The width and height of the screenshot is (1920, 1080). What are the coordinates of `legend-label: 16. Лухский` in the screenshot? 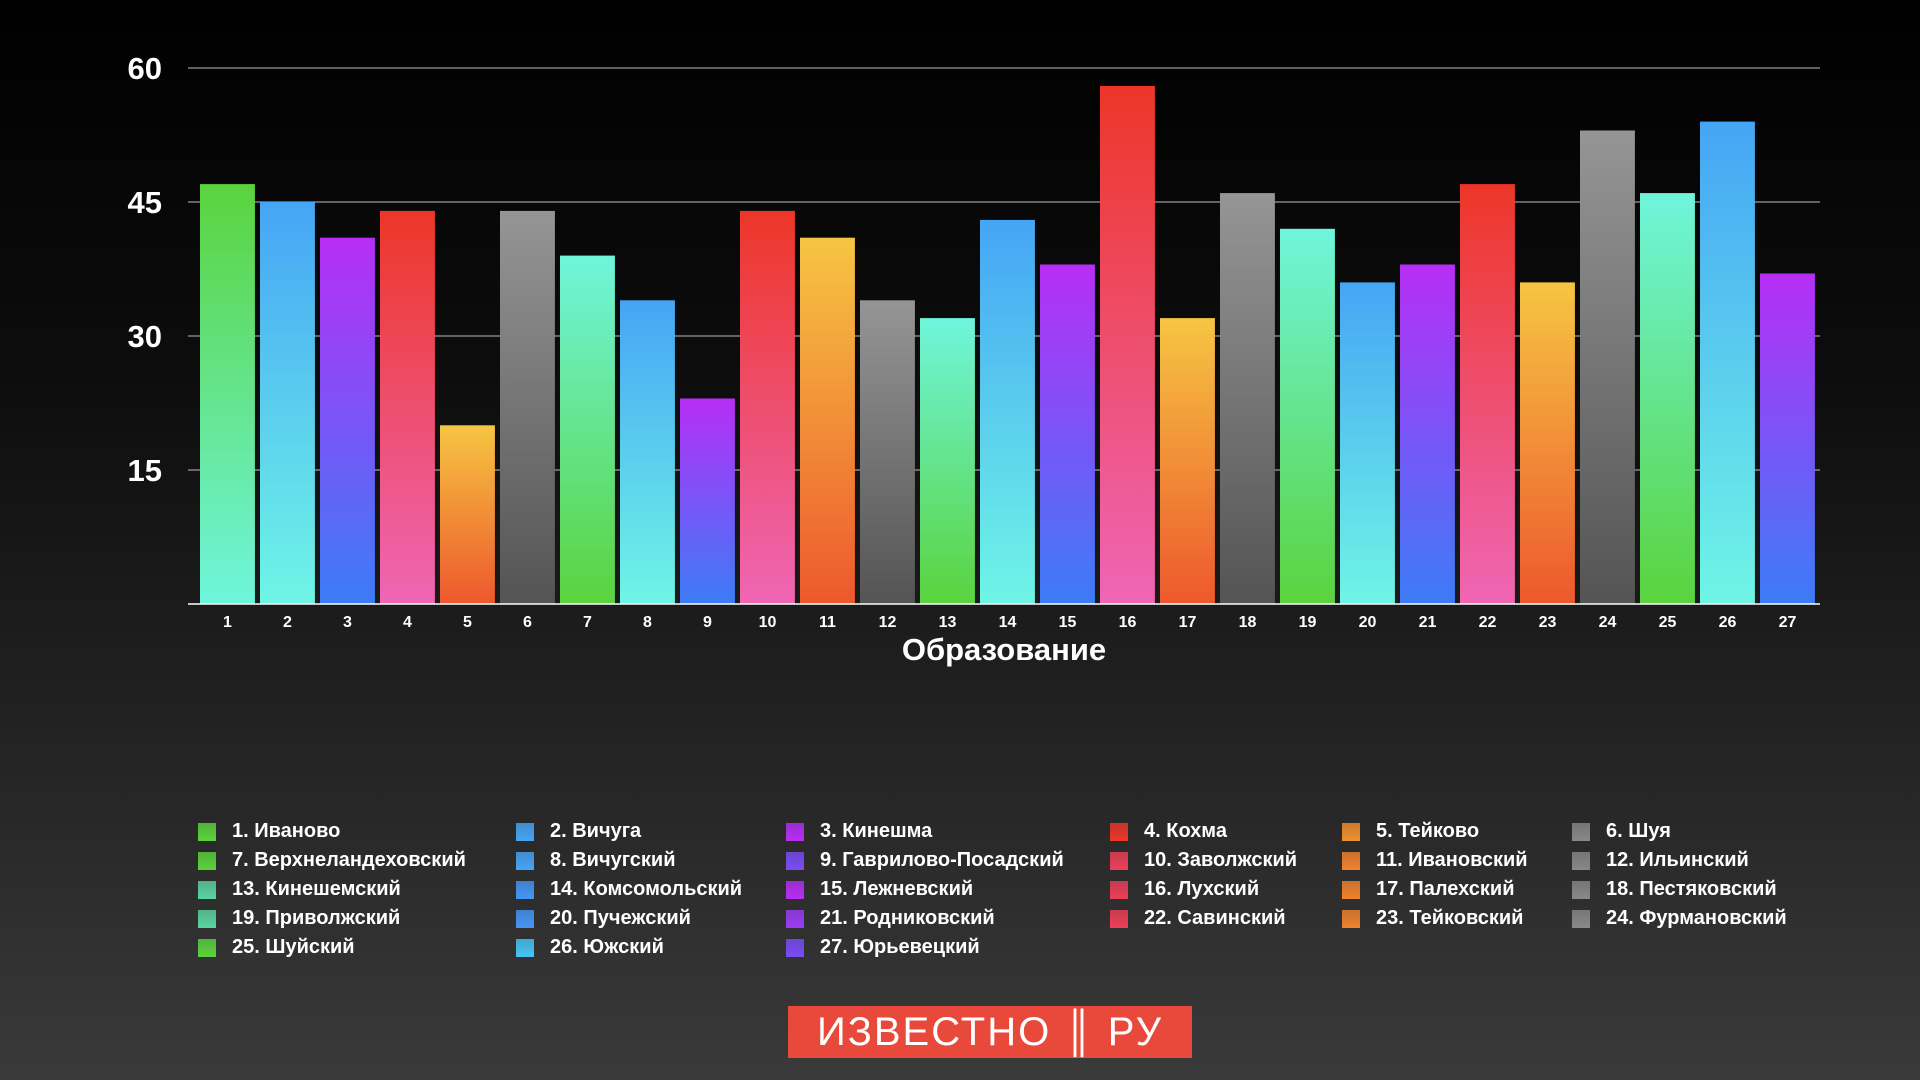 It's located at (1202, 889).